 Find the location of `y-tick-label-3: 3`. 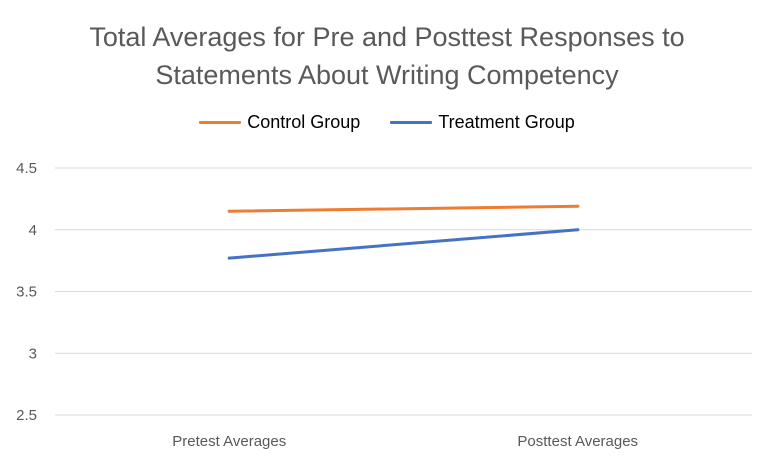

y-tick-label-3: 3 is located at coordinates (33, 353).